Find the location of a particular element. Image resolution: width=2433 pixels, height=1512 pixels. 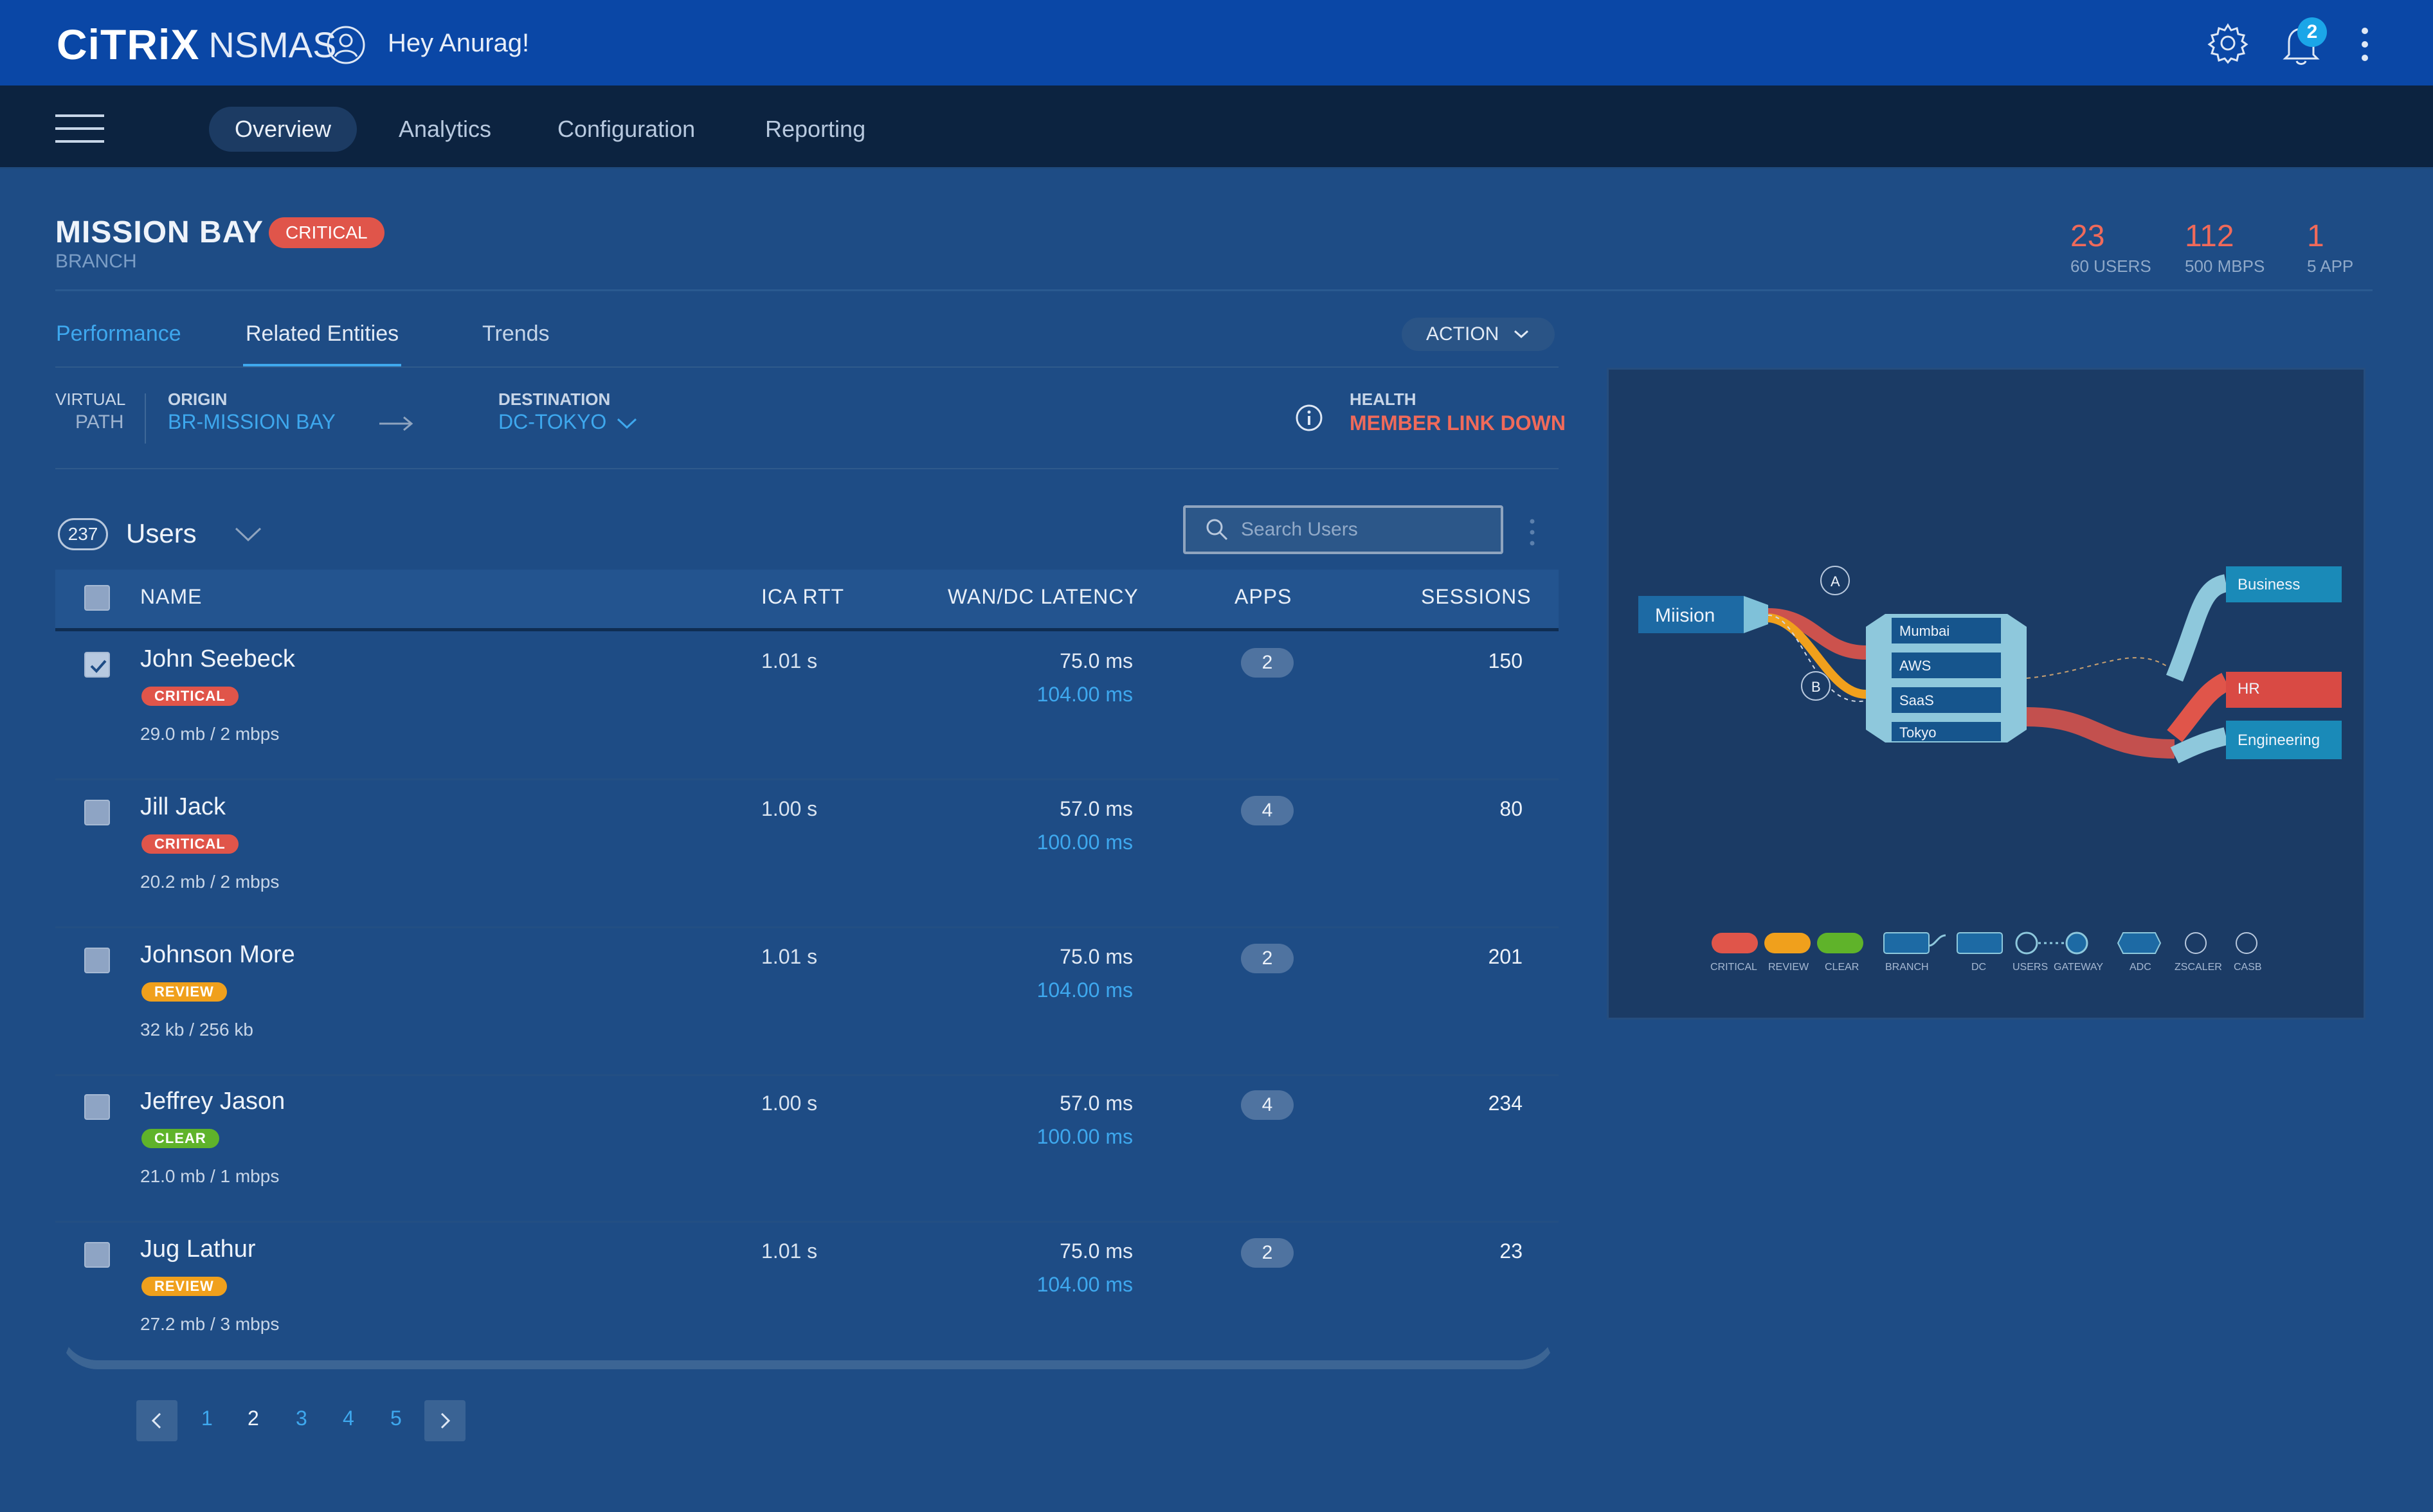

nav-tab-reporting: Reporting is located at coordinates (815, 129).